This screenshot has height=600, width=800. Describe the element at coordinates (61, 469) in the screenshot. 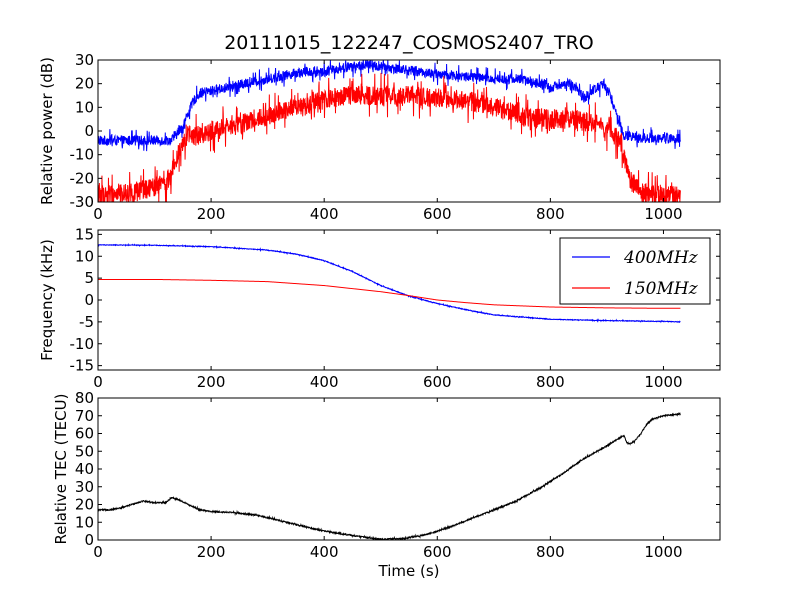

I see `y-axis-label: Relative TEC (TECU)` at that location.